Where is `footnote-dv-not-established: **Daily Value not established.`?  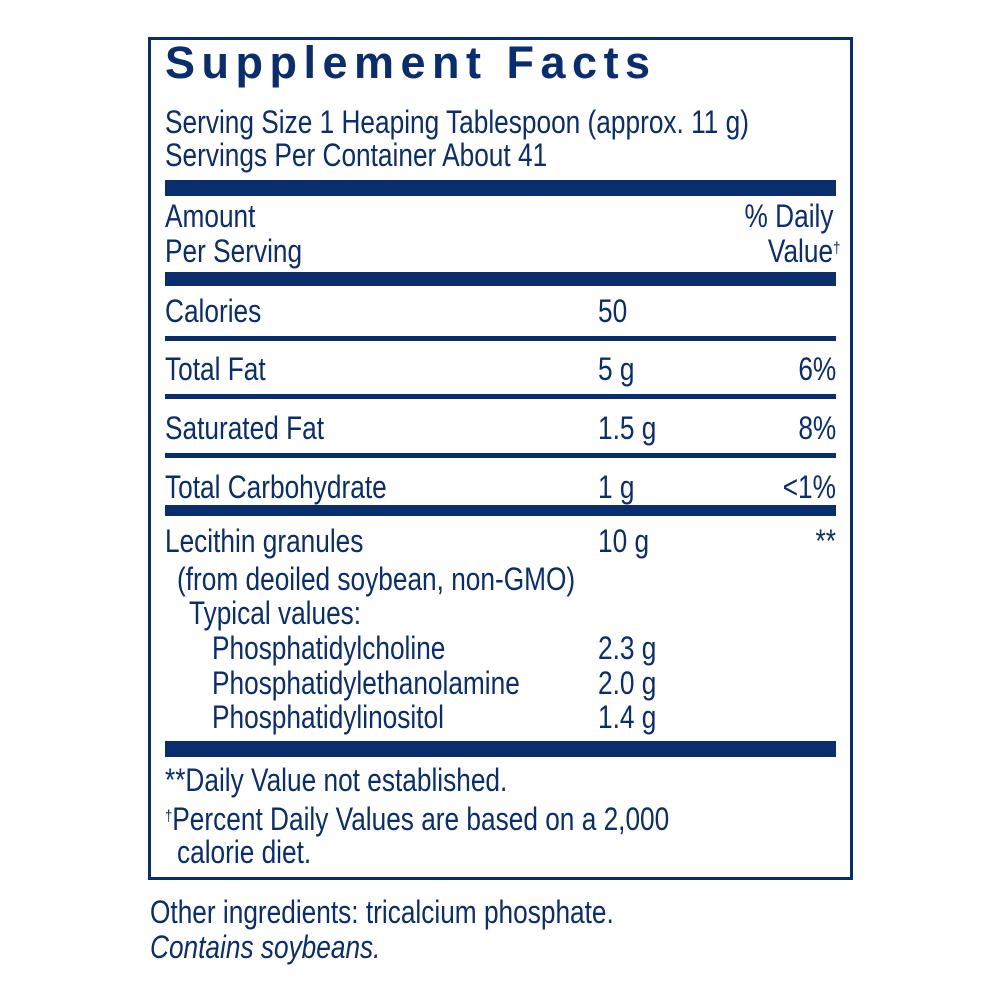 footnote-dv-not-established: **Daily Value not established. is located at coordinates (336, 780).